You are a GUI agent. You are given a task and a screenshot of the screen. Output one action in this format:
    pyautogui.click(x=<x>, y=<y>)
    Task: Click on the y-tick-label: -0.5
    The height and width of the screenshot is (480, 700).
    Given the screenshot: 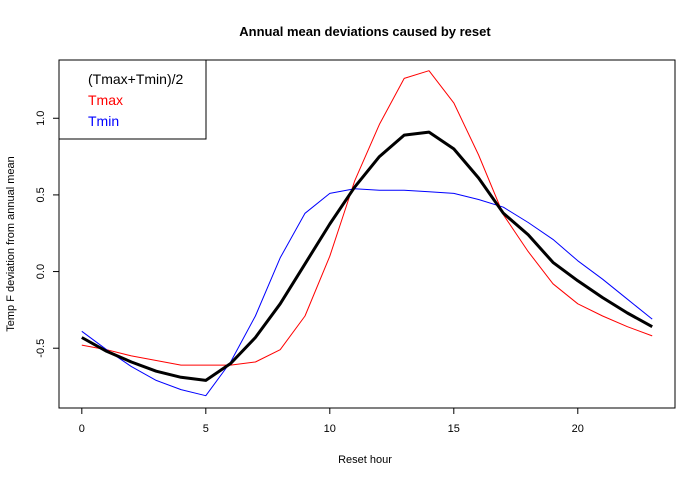 What is the action you would take?
    pyautogui.click(x=41, y=348)
    